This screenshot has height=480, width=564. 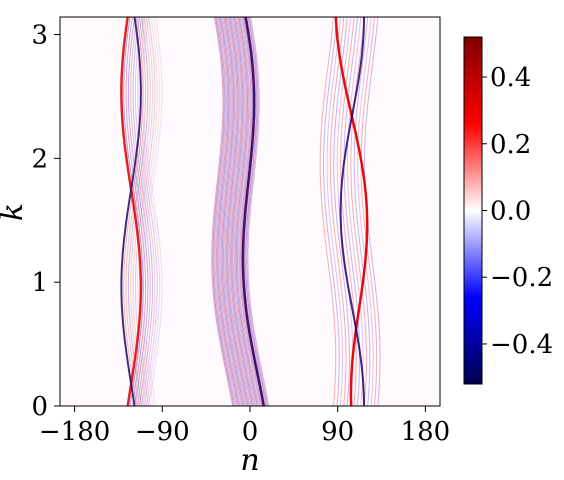 What do you see at coordinates (39, 159) in the screenshot?
I see `y-tick-label: 2` at bounding box center [39, 159].